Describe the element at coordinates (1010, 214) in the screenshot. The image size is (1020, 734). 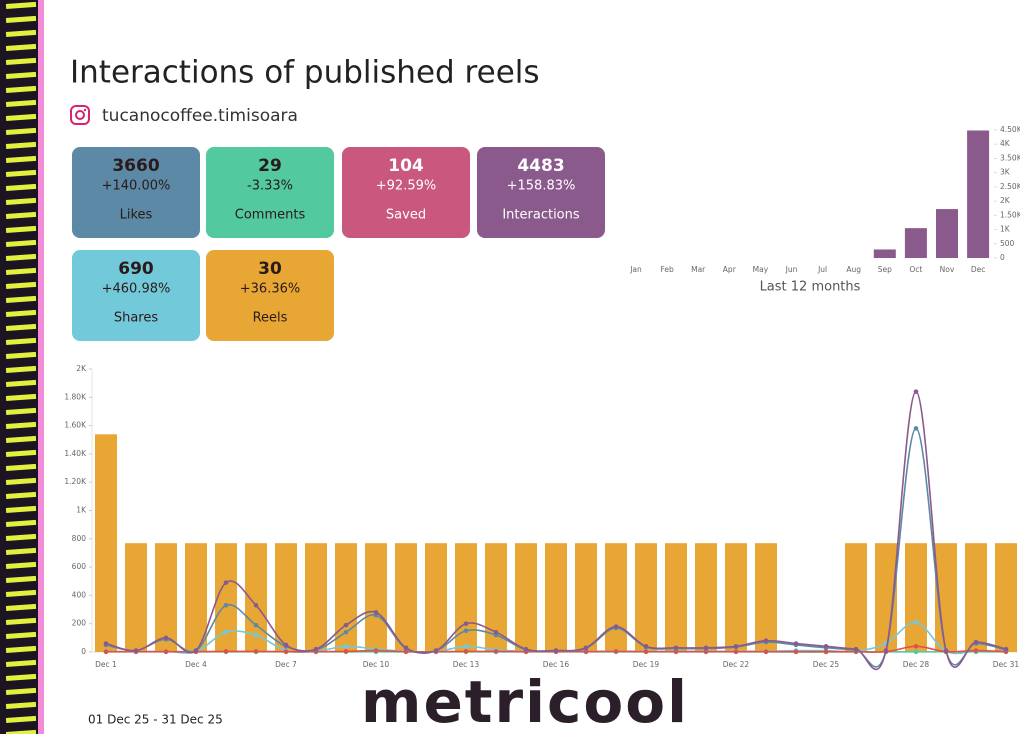
I see `y-tick-label: 1.50K` at that location.